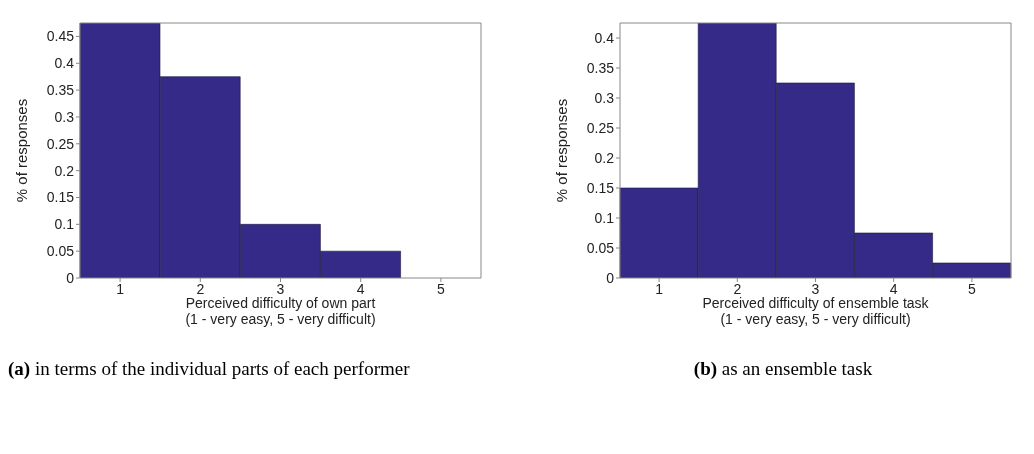 The image size is (1034, 454). What do you see at coordinates (280, 311) in the screenshot?
I see `x-axis-title: Perceived difficulty of own part (1 - very easy, 5 - very difficult)` at bounding box center [280, 311].